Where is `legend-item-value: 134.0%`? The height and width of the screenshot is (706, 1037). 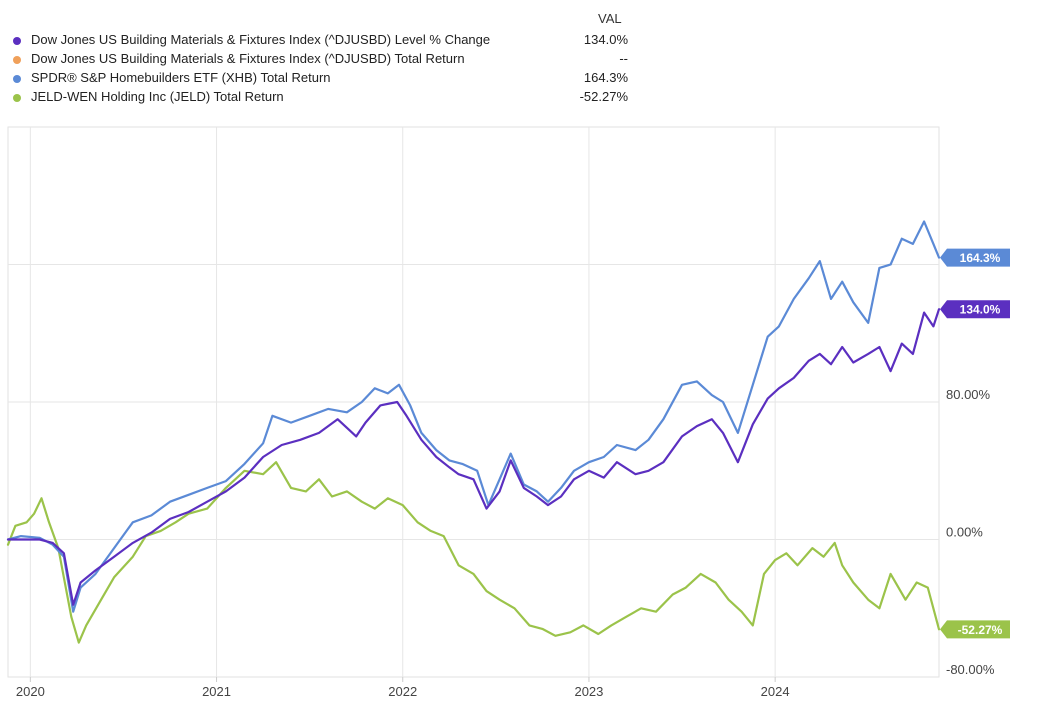
legend-item-value: 134.0% is located at coordinates (605, 39).